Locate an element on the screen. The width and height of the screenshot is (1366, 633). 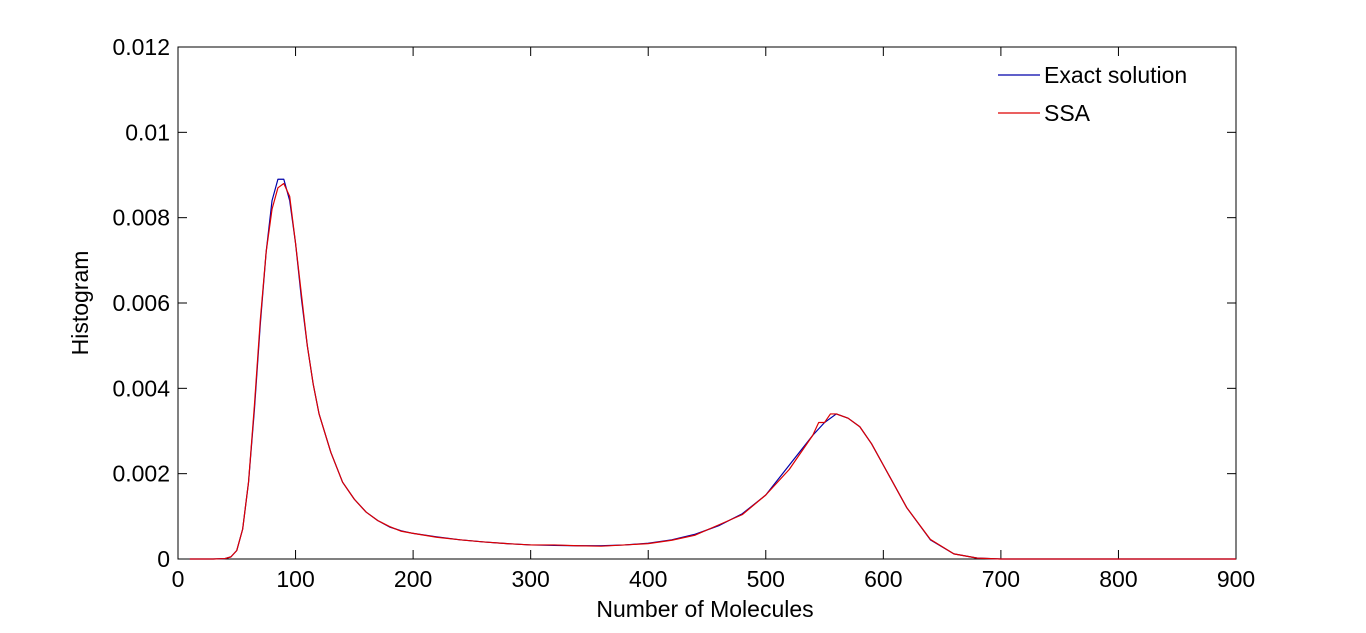
x-tick-label: 0 is located at coordinates (178, 579).